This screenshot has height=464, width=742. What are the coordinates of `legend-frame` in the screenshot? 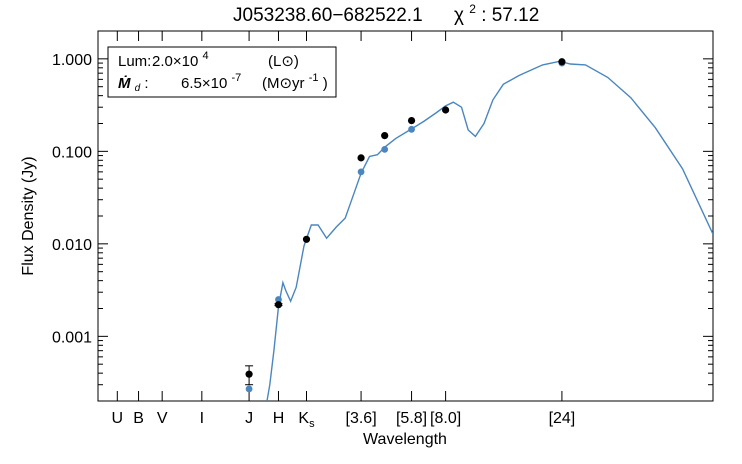 It's located at (222, 72).